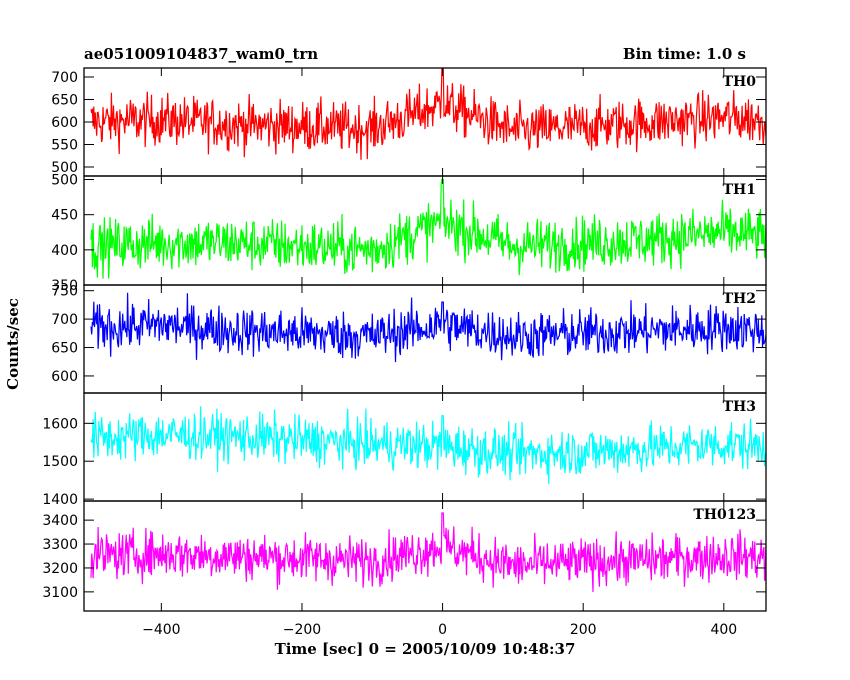 This screenshot has height=680, width=850. What do you see at coordinates (60, 569) in the screenshot?
I see `y-tick-label: 3200` at bounding box center [60, 569].